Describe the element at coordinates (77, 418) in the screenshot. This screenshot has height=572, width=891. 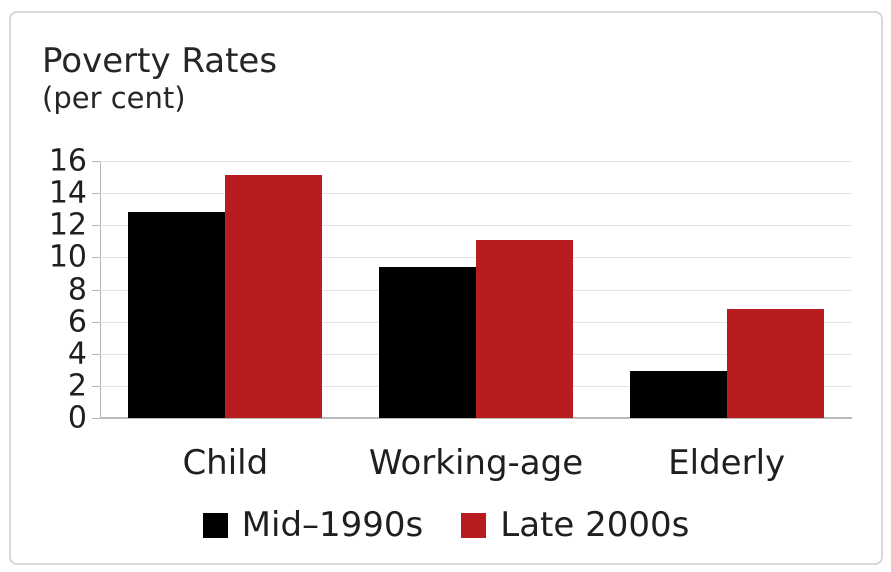
I see `y-tick-label: 0` at that location.